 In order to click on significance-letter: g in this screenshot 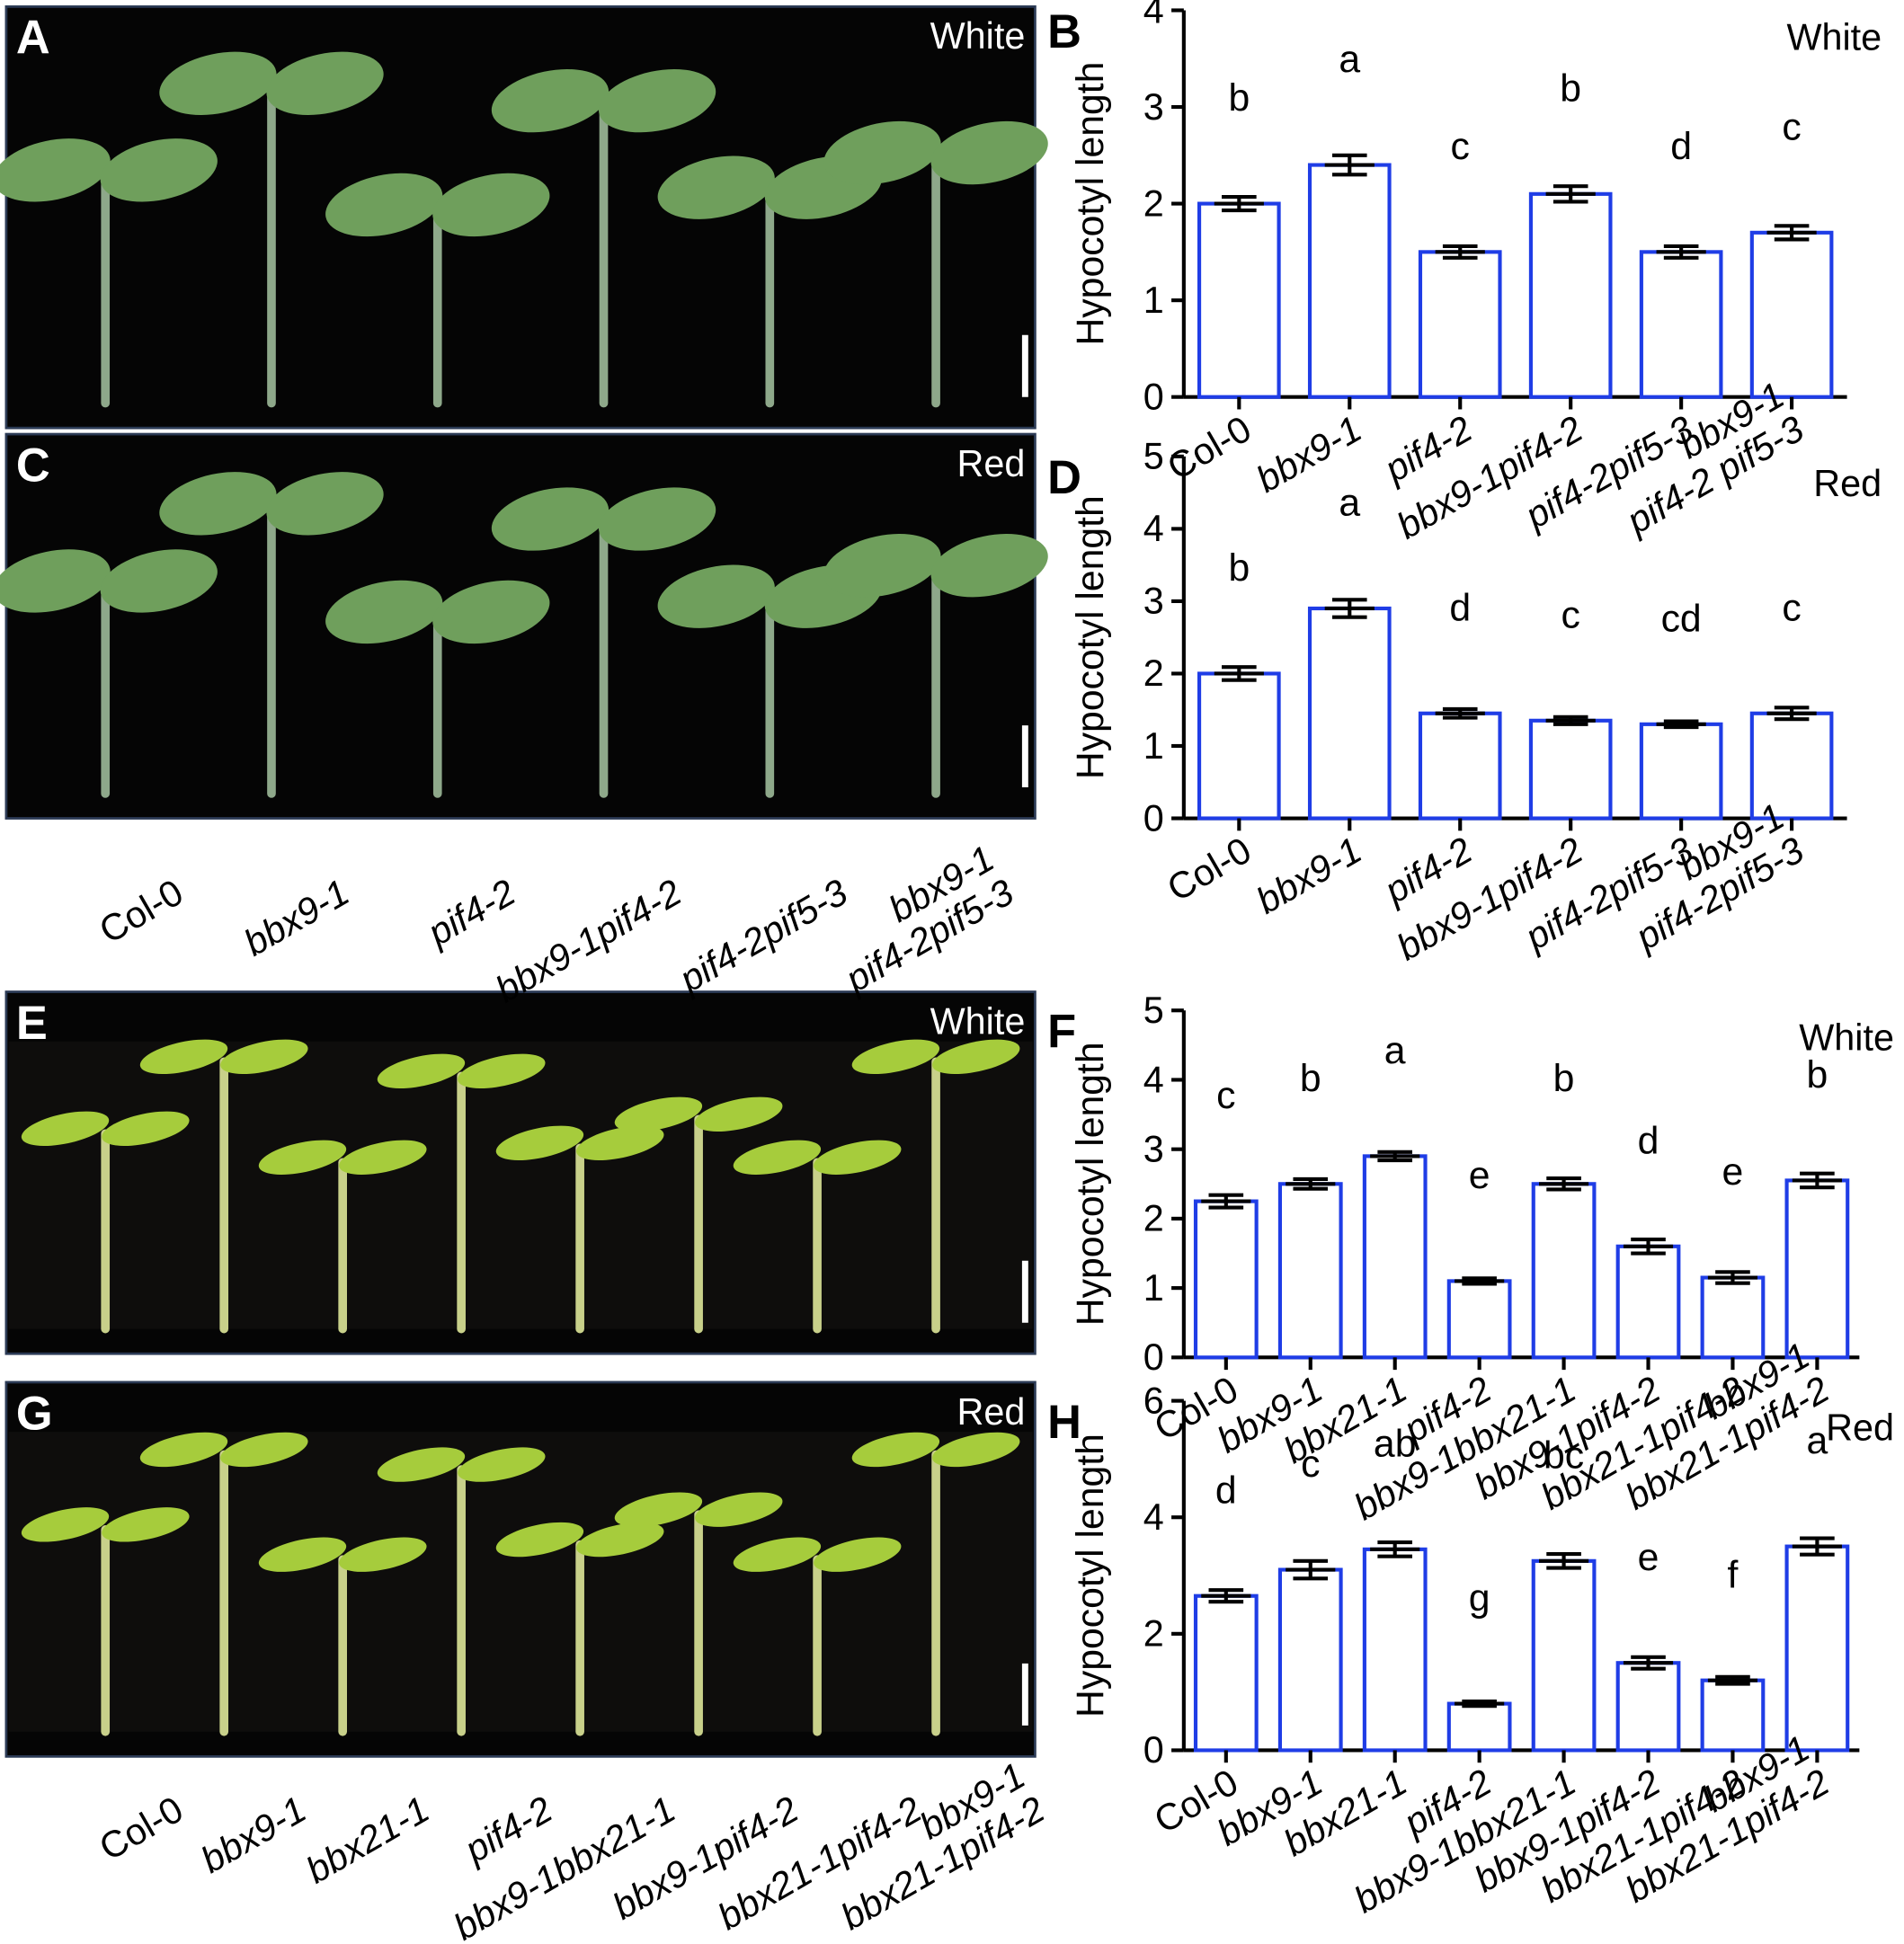, I will do `click(1479, 1598)`.